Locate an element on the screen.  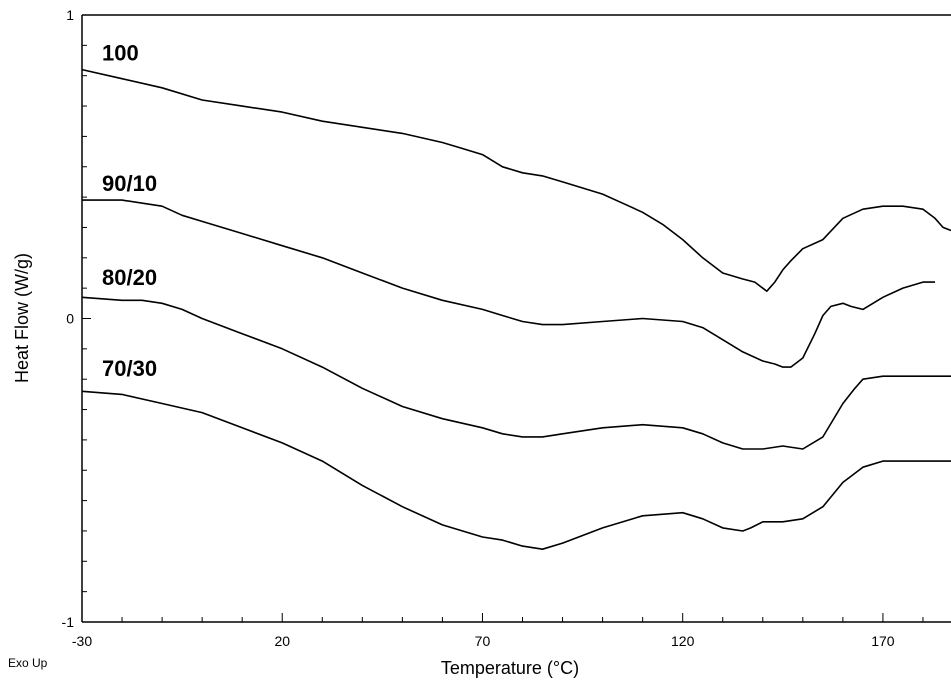
exo-up-note: Exo Up is located at coordinates (28, 663).